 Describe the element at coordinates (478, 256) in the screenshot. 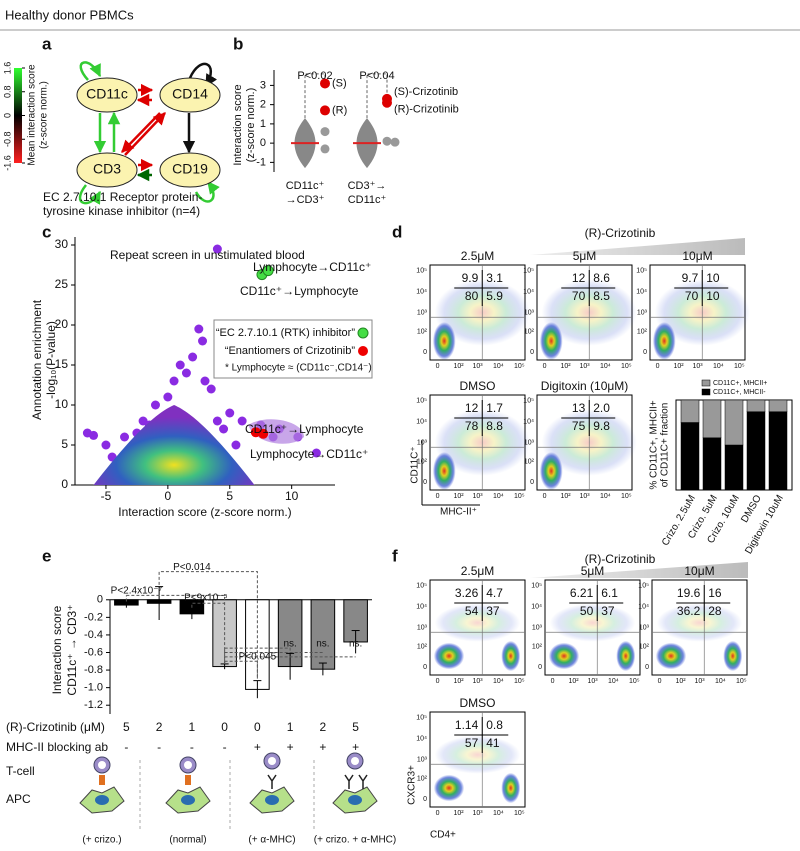

I see `plot-label: 2.5μM` at that location.